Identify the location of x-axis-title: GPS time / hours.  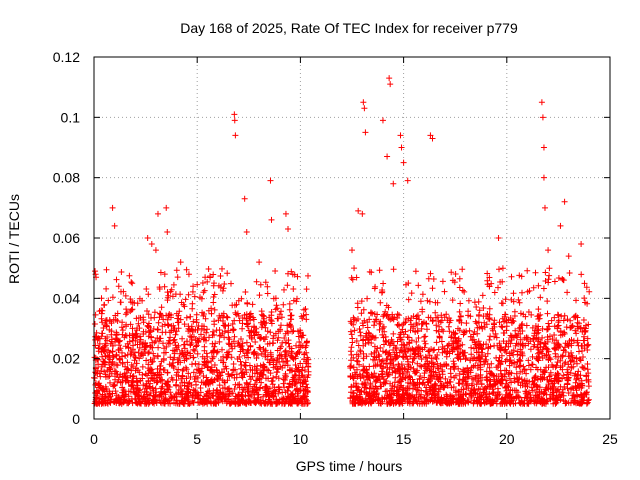
(349, 466).